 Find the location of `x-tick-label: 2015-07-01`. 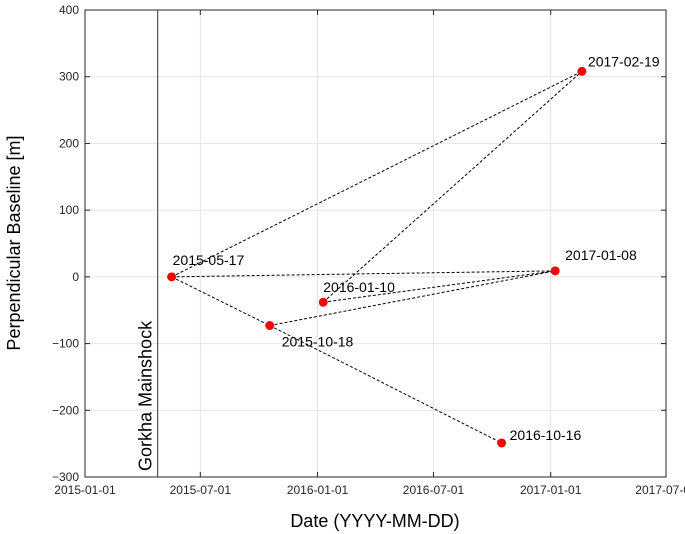

x-tick-label: 2015-07-01 is located at coordinates (201, 490).